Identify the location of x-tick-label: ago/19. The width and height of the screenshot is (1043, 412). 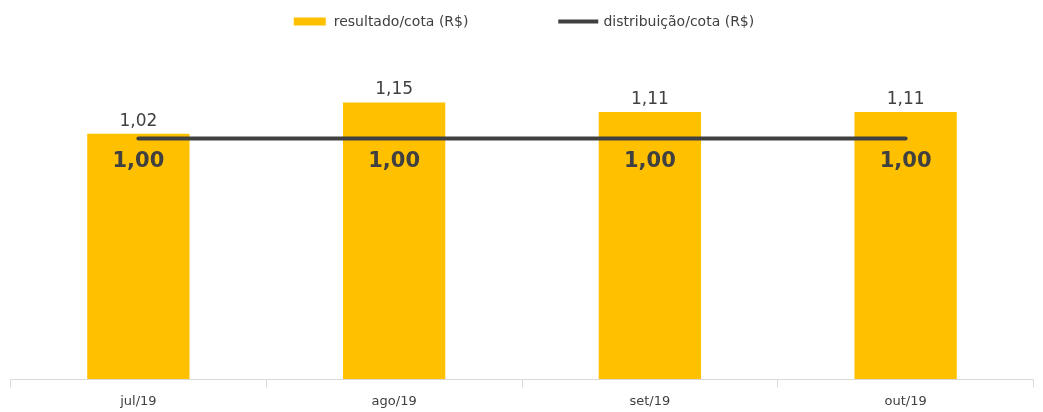
(394, 400).